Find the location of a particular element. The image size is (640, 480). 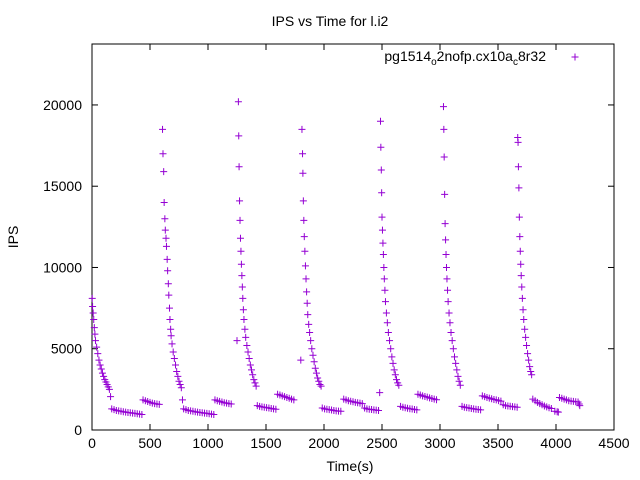

x-axis-label: Time(s) is located at coordinates (350, 466).